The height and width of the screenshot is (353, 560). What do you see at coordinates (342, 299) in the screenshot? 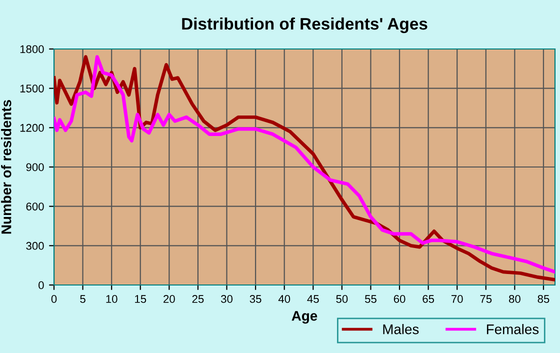
I see `x-tick-label: 50` at bounding box center [342, 299].